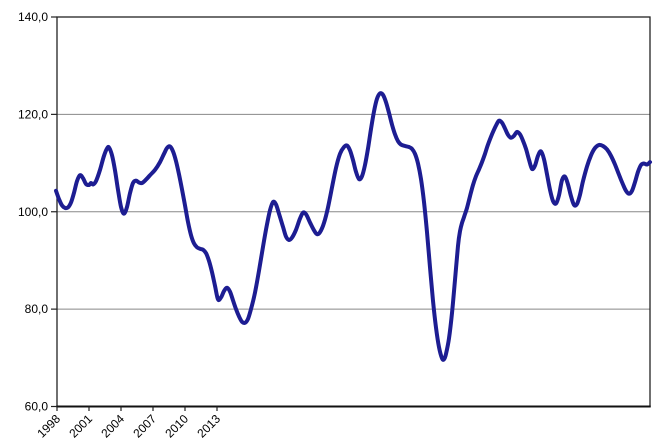 Image resolution: width=668 pixels, height=445 pixels. Describe the element at coordinates (48, 425) in the screenshot. I see `x-axis-label: 1998` at that location.